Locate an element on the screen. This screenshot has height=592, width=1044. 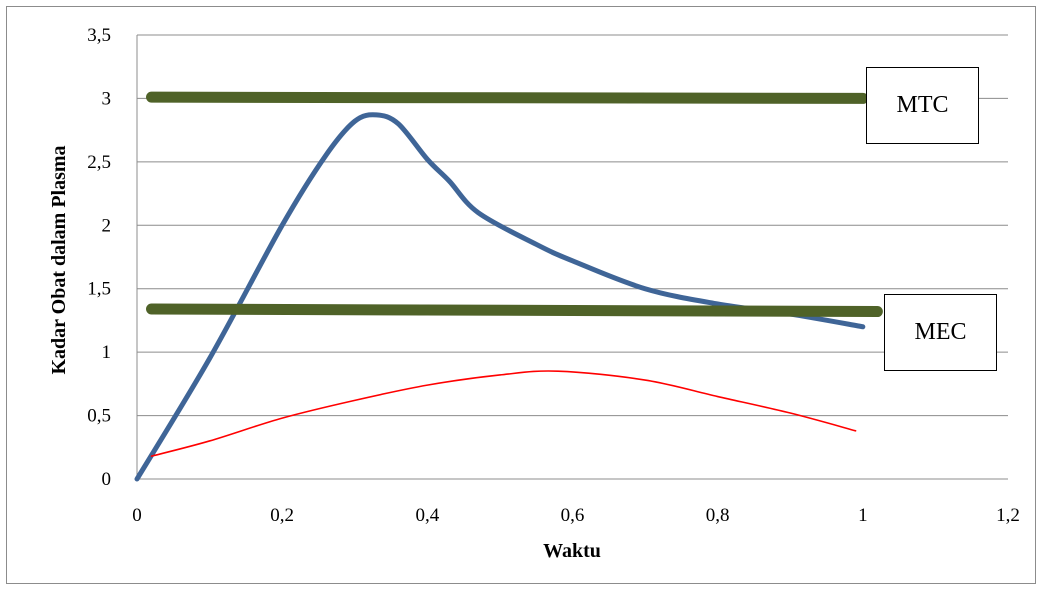
y-tick-label: 0,5 is located at coordinates (99, 416).